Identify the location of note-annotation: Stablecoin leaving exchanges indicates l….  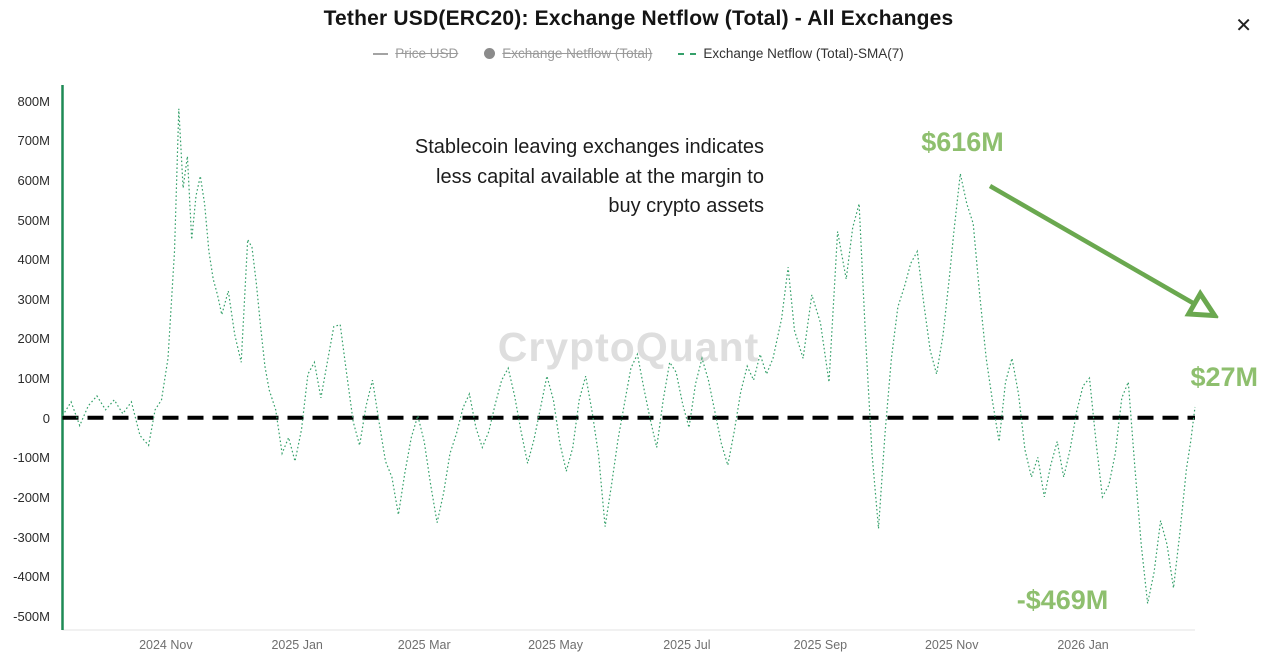
(552, 177).